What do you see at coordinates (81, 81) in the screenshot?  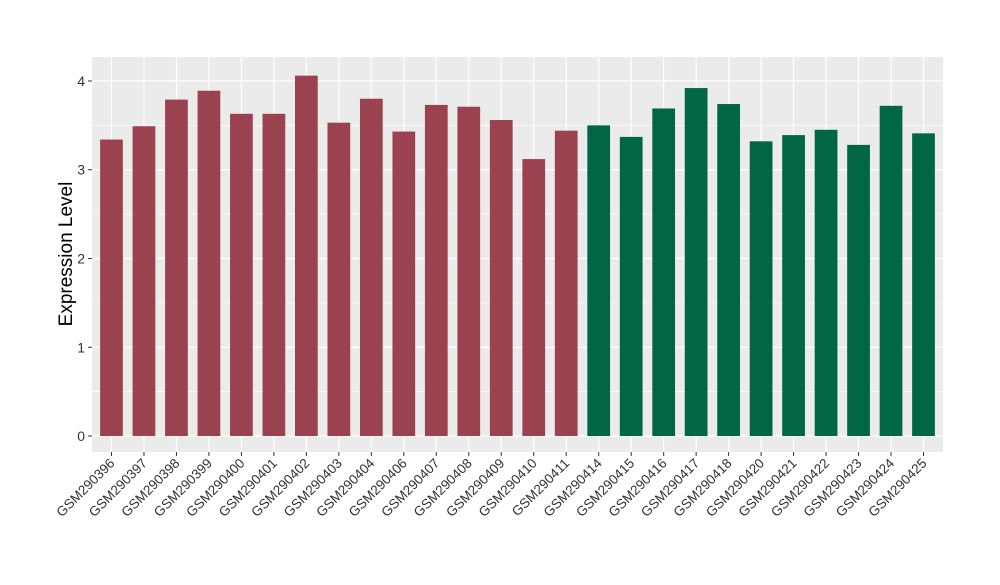 I see `y-tick-label: 4` at bounding box center [81, 81].